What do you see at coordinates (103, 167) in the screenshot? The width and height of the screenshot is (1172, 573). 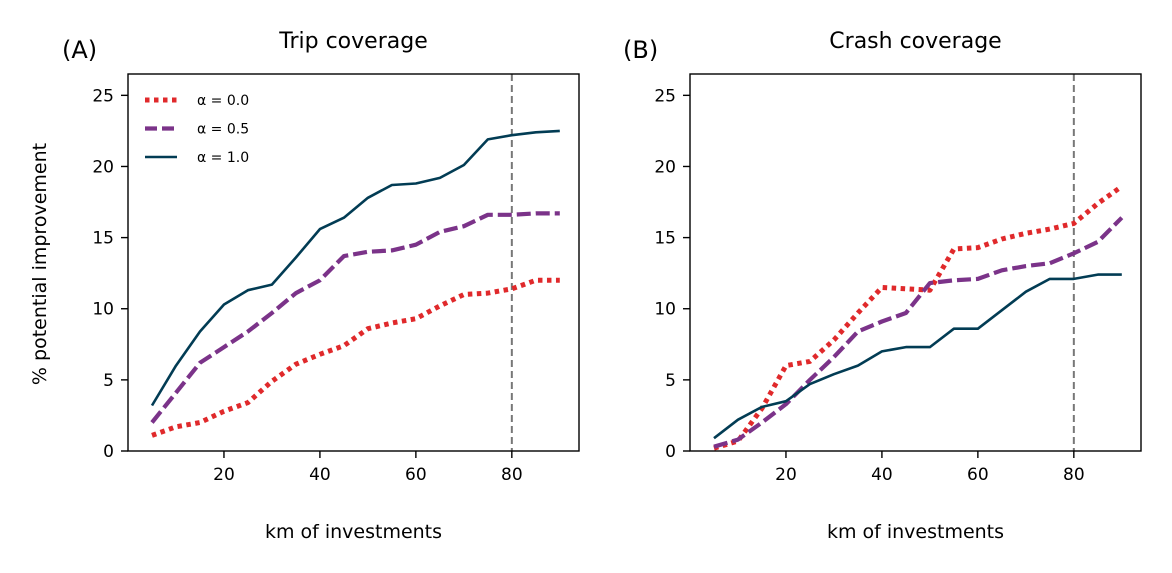 I see `y-tick-label-a-4: 20` at bounding box center [103, 167].